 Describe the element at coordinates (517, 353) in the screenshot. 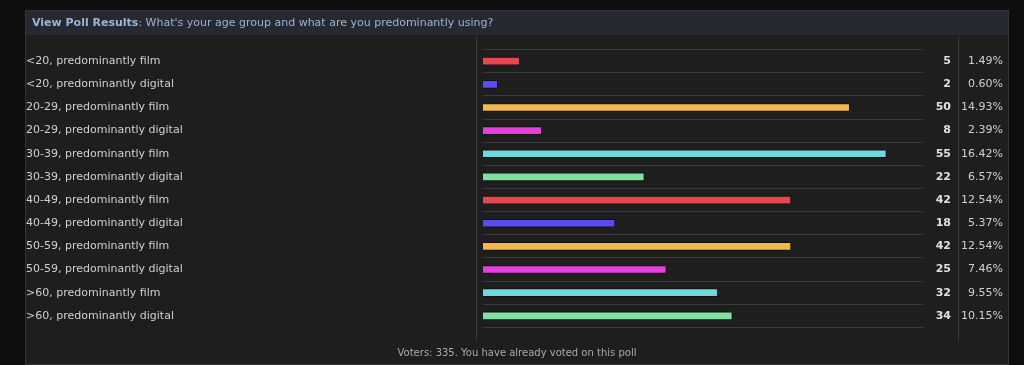

I see `text: Voters: 335. You have already voted on this poll` at that location.